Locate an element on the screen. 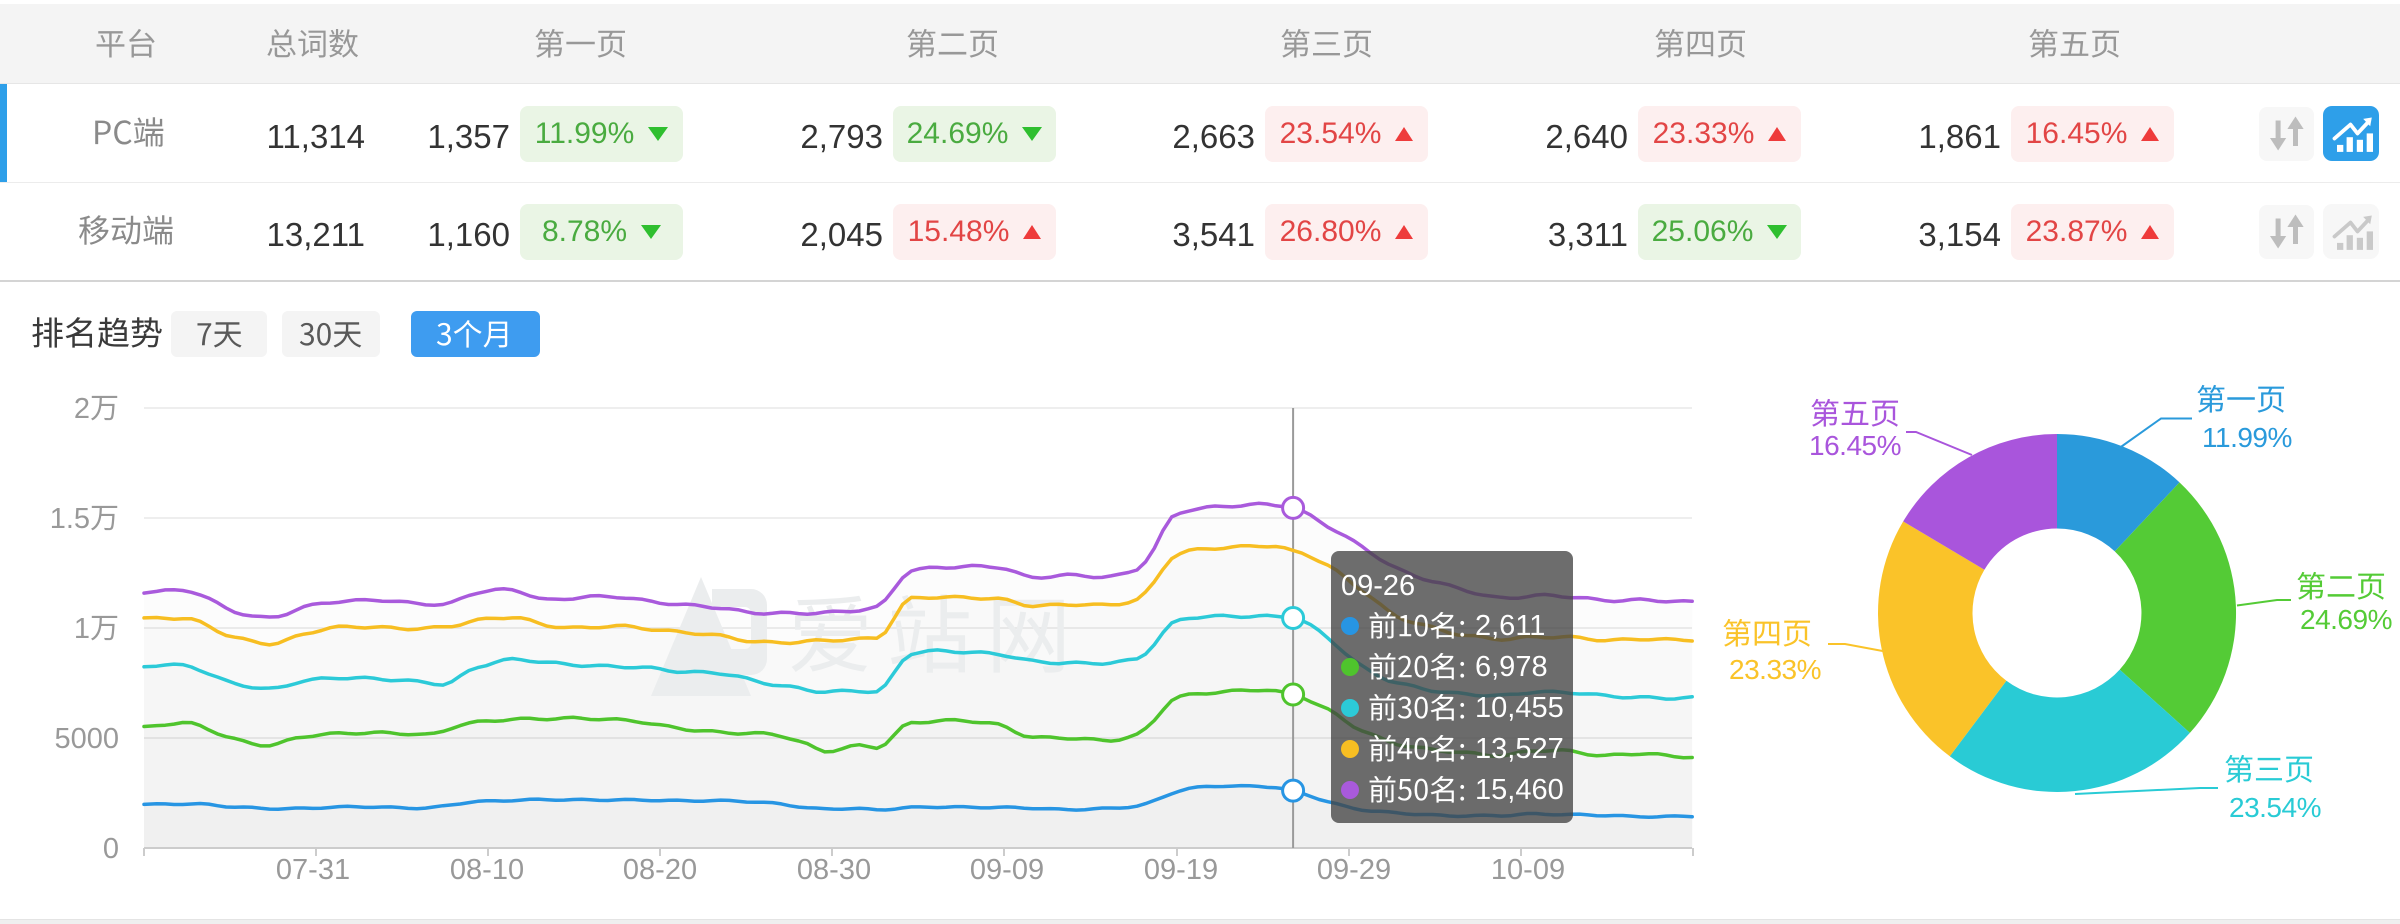 Image resolution: width=2400 pixels, height=924 pixels. svg-text: 08-10 is located at coordinates (487, 870).